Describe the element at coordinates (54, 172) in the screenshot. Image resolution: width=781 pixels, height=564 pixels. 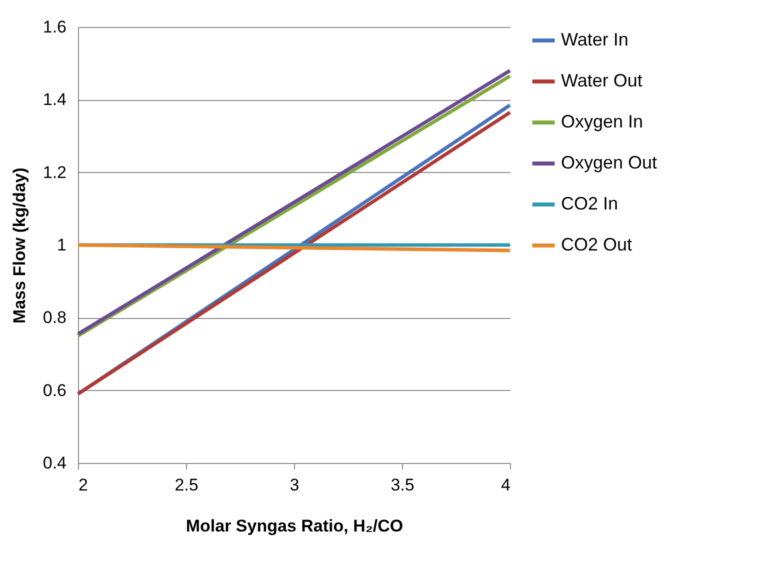
I see `y-tick-label: 1.2` at that location.